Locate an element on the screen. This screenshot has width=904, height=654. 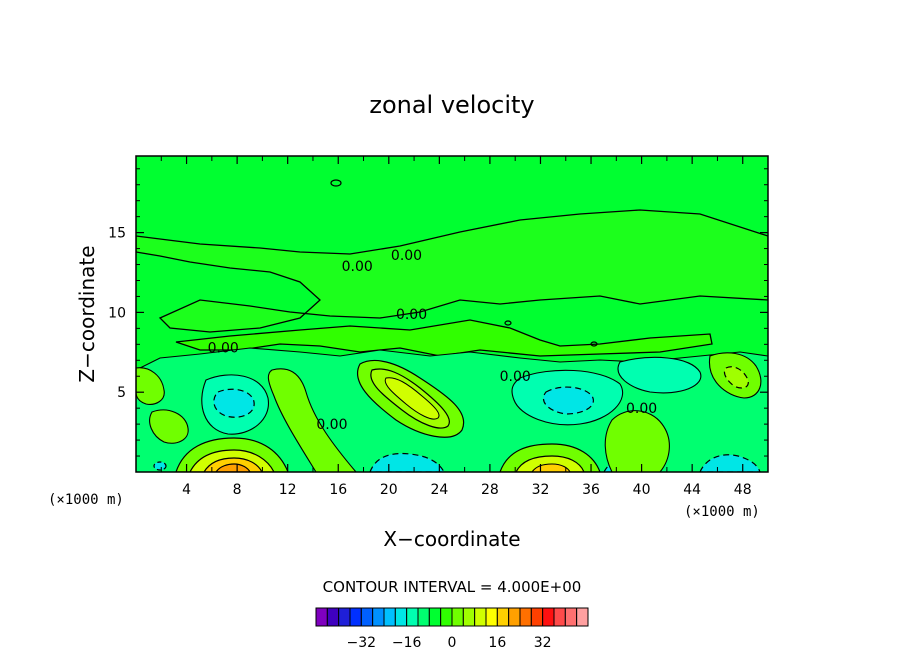
x-unit-left: (×1000 m) is located at coordinates (86, 500).